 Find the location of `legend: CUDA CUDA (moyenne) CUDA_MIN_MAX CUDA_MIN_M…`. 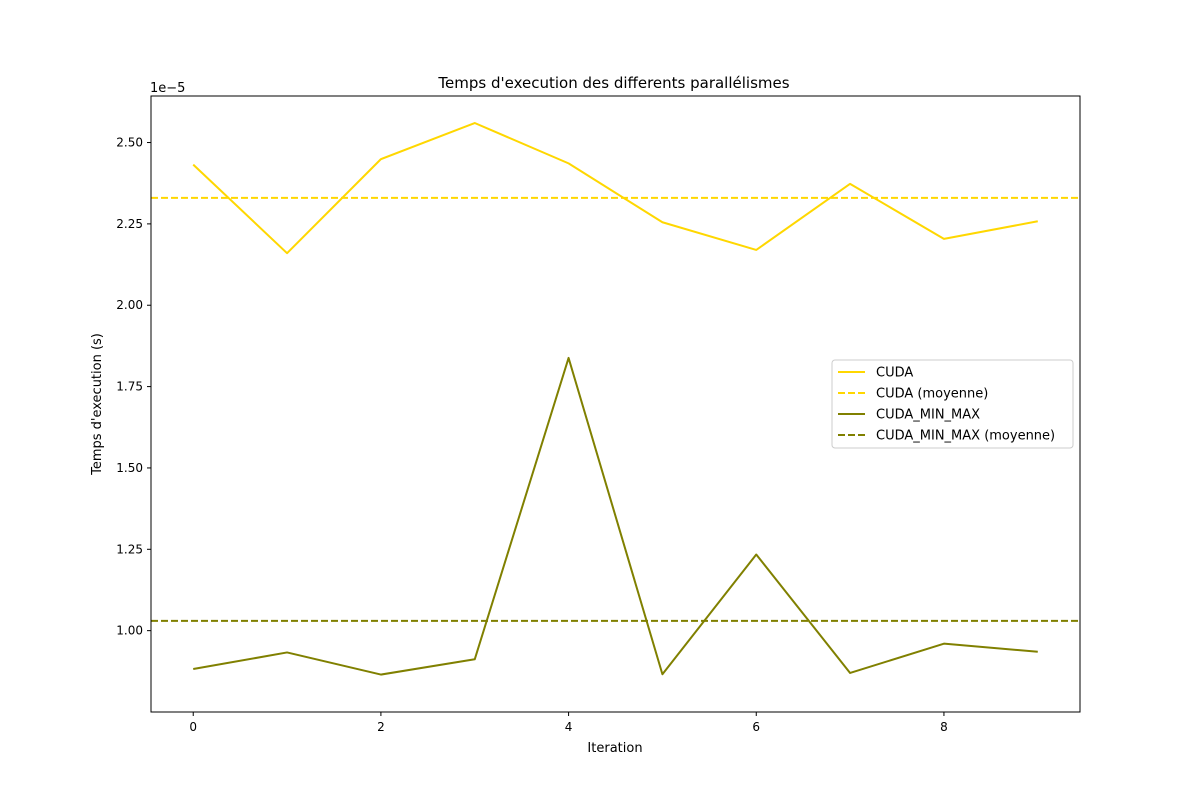

legend: CUDA CUDA (moyenne) CUDA_MIN_MAX CUDA_MIN_M… is located at coordinates (952, 404).